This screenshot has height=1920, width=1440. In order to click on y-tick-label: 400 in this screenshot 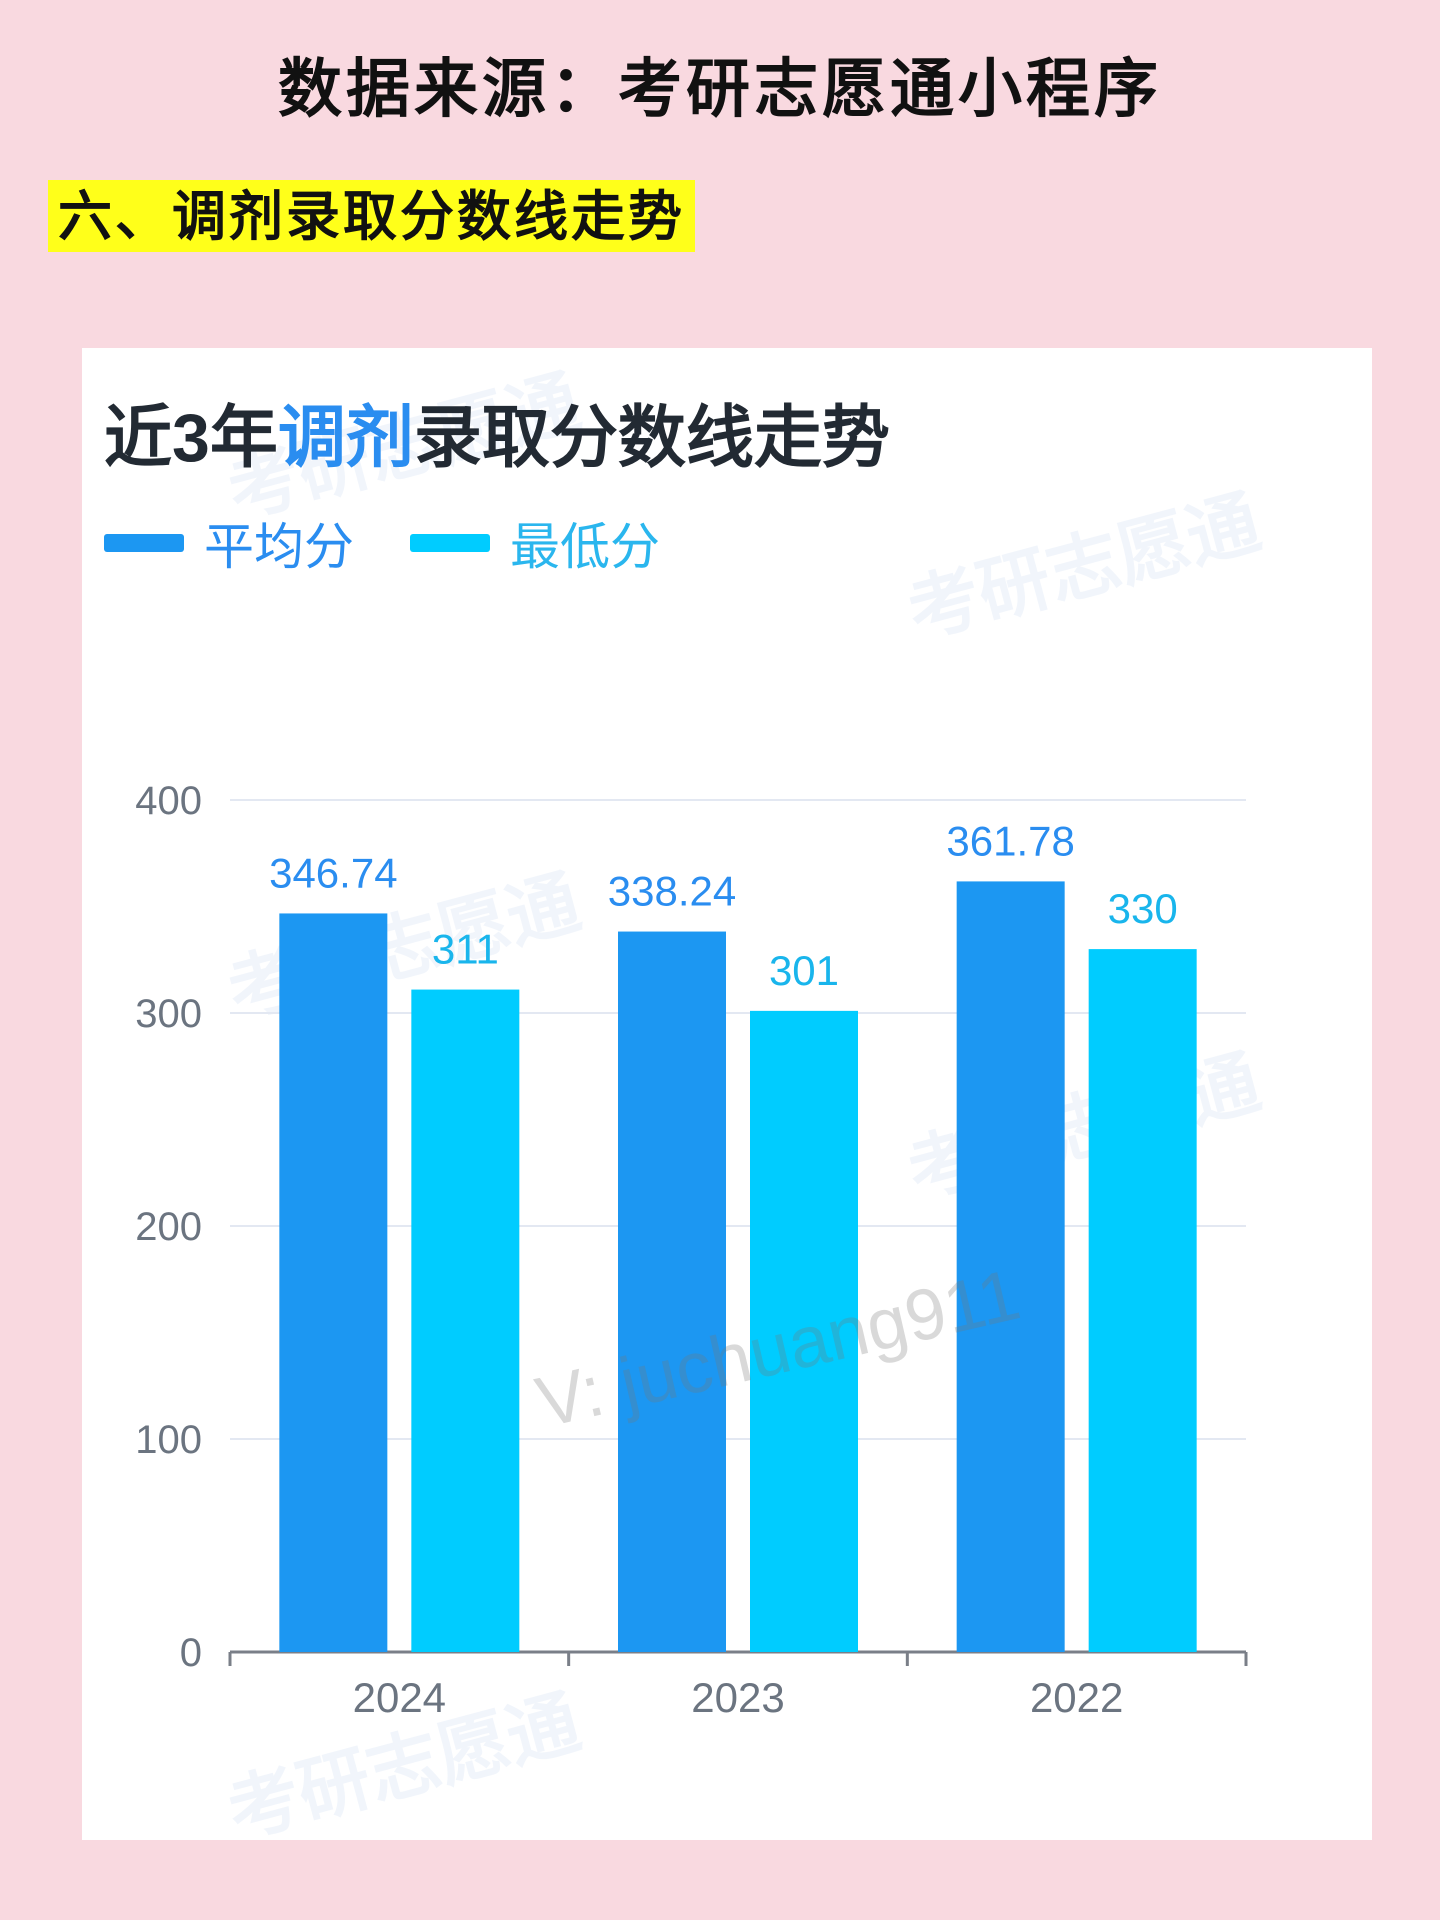, I will do `click(168, 801)`.